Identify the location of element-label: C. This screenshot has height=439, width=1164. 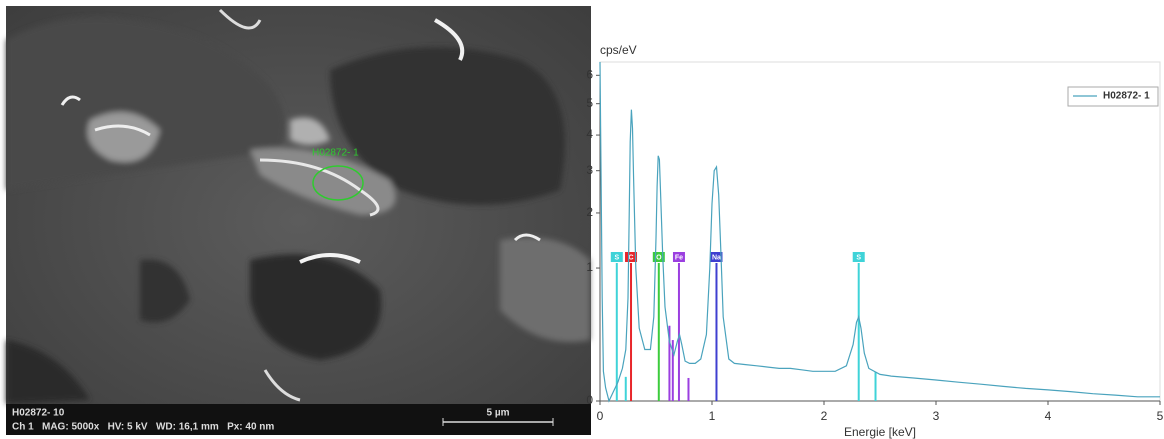
(630, 257).